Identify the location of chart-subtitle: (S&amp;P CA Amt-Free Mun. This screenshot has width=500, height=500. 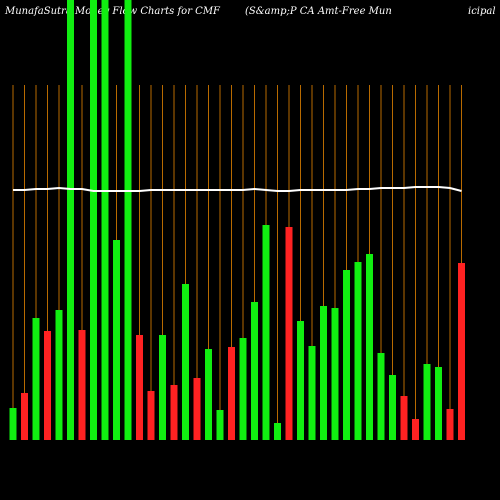
(318, 11).